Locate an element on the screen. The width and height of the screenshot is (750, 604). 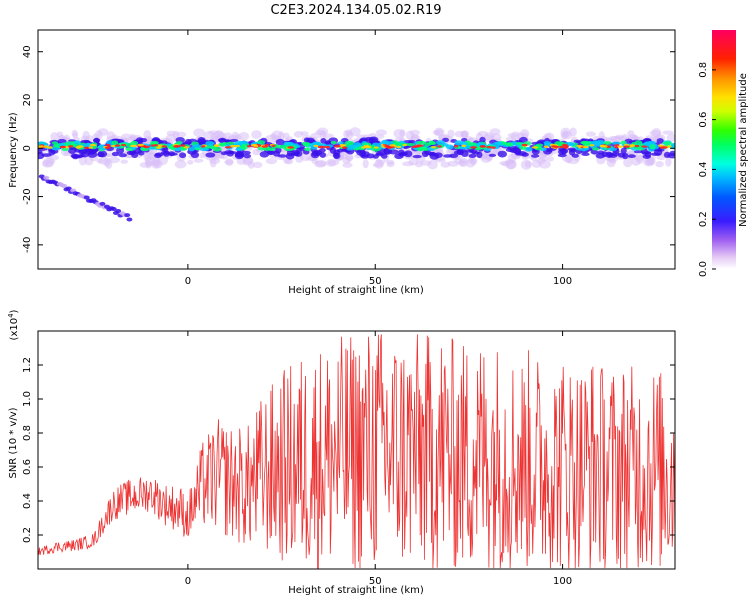
snr-x-tick-label: 50 is located at coordinates (375, 581).